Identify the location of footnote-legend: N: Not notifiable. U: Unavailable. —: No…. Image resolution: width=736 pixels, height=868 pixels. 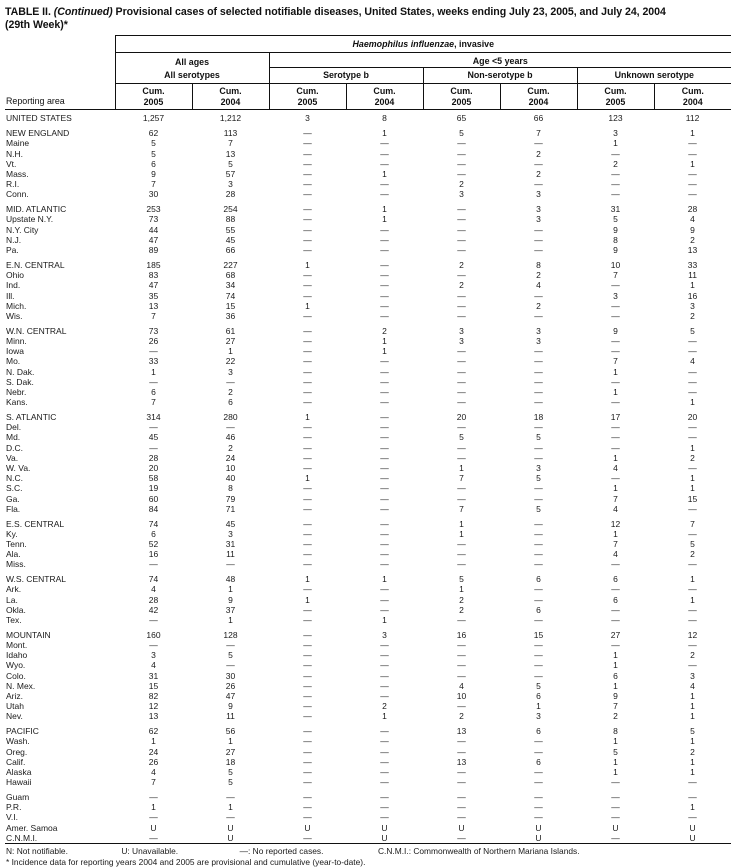
(368, 851).